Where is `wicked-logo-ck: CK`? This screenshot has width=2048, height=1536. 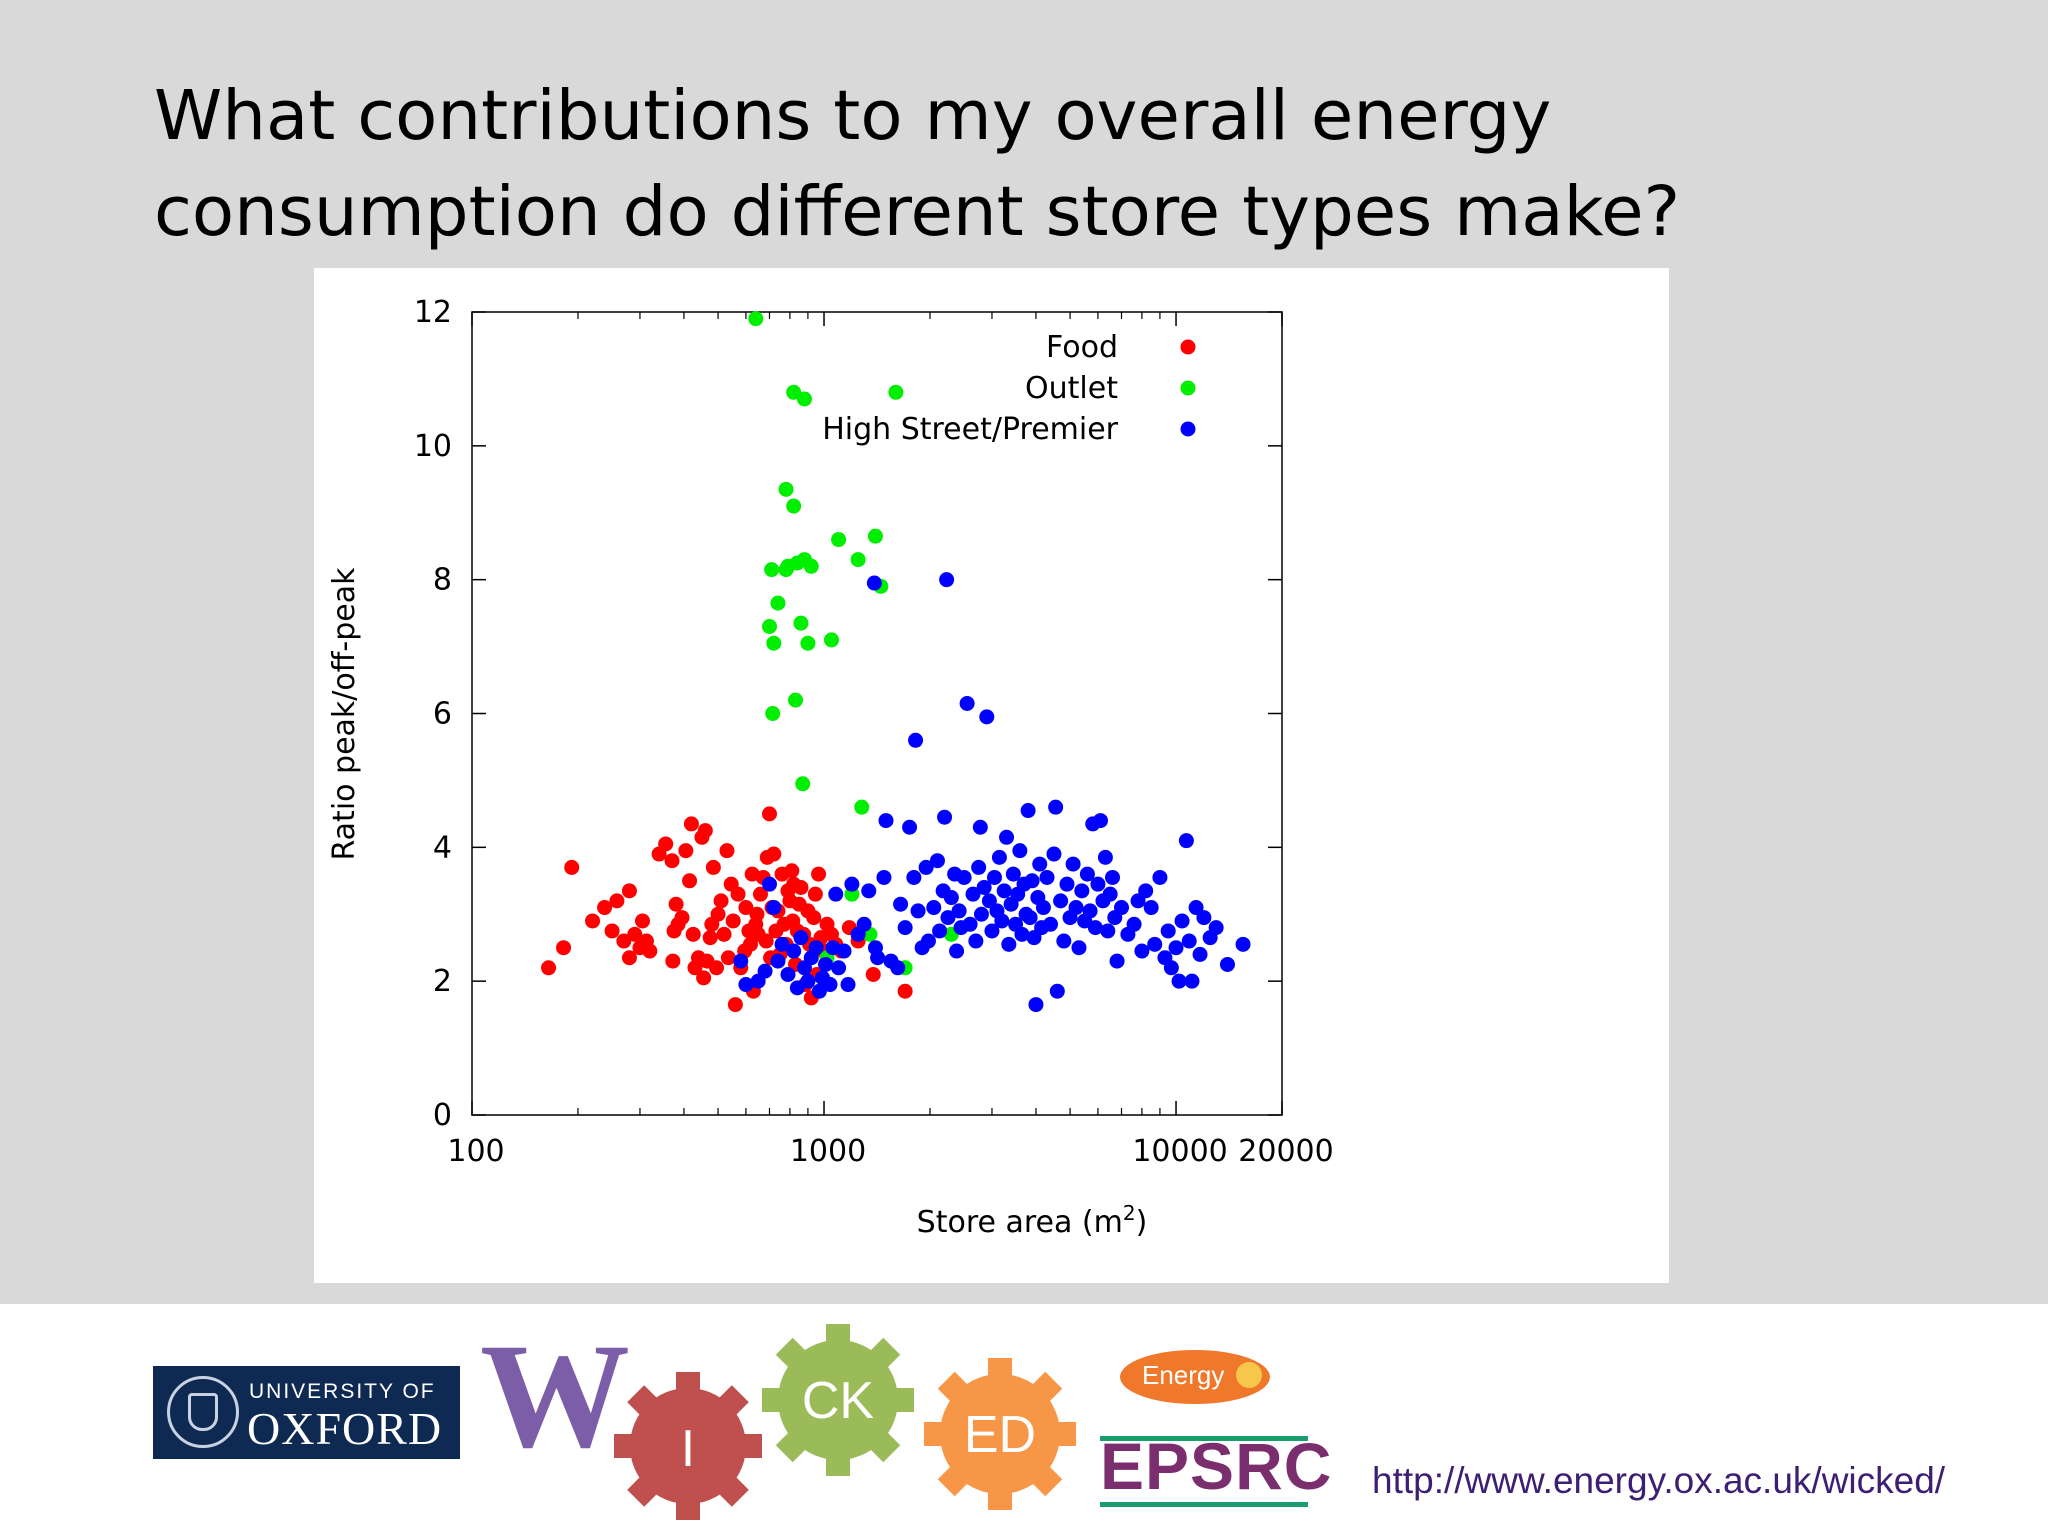
wicked-logo-ck: CK is located at coordinates (838, 1401).